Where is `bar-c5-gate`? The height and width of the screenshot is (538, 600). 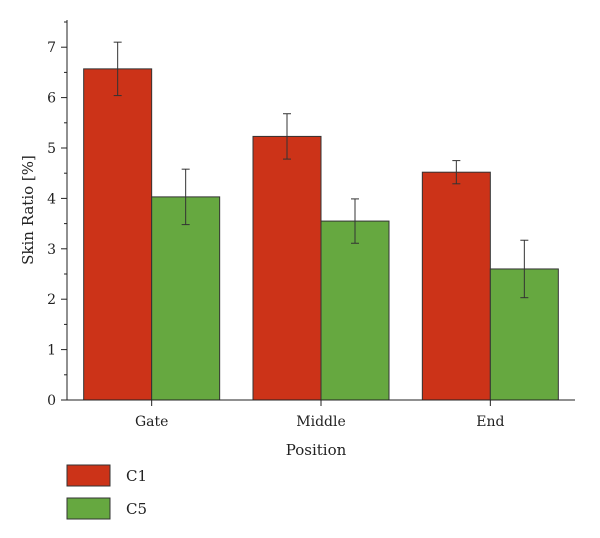
bar-c5-gate is located at coordinates (186, 298).